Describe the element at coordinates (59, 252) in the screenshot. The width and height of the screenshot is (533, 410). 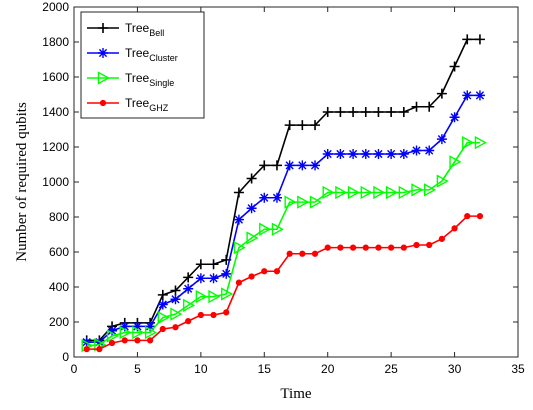
I see `y-tick-label: 600` at that location.